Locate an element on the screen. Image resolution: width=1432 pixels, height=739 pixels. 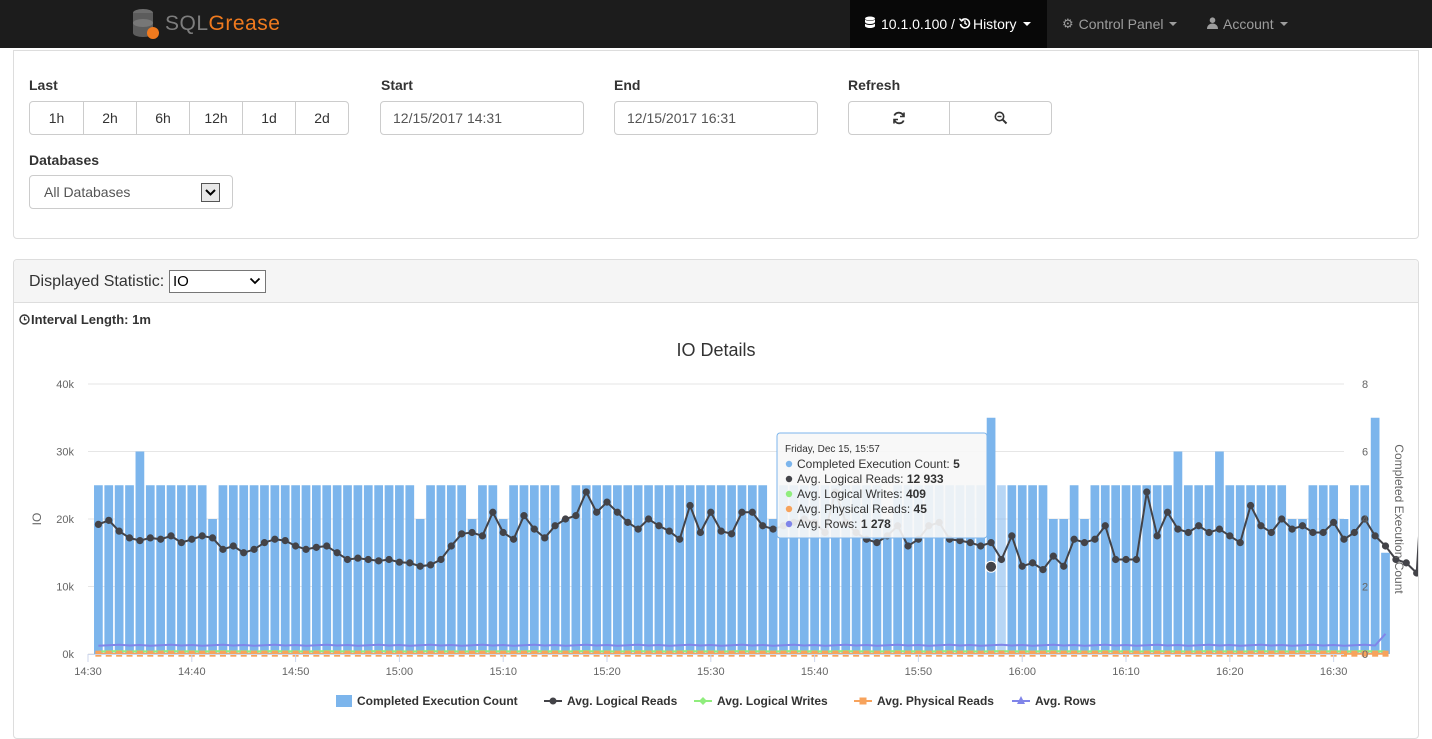
x-tick-label: 16:00 is located at coordinates (1022, 672).